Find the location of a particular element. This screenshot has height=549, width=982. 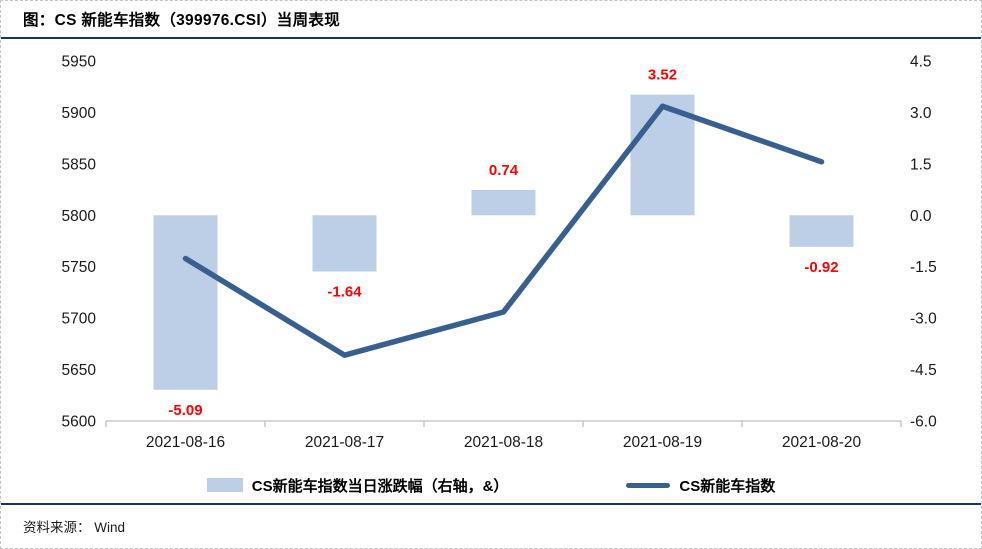

legend-label-line-series: CS新能车指数 is located at coordinates (727, 486).